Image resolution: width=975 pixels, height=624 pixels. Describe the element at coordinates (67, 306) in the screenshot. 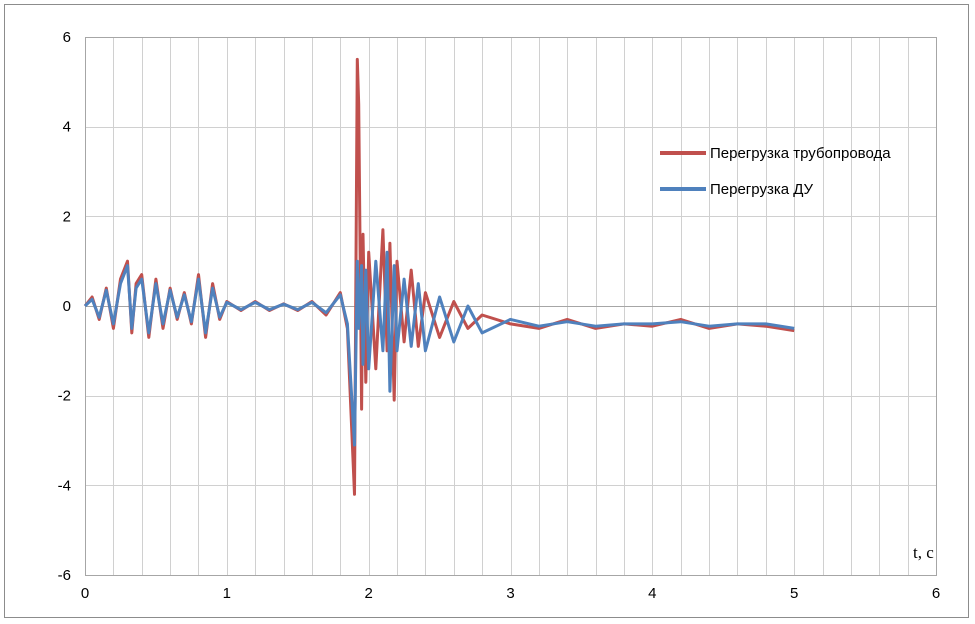

I see `y-tick-label: 0` at that location.